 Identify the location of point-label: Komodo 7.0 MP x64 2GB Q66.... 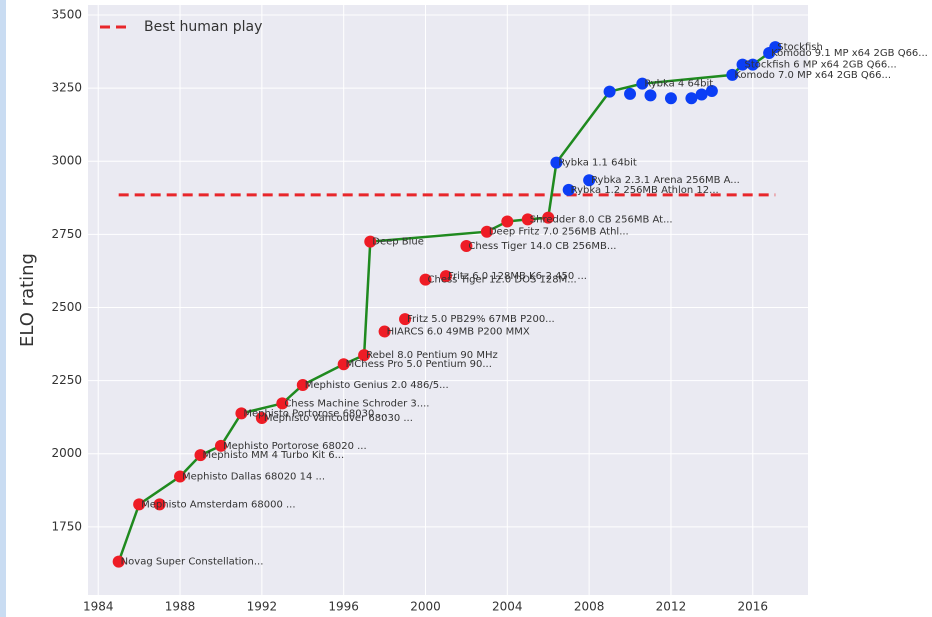
(812, 75).